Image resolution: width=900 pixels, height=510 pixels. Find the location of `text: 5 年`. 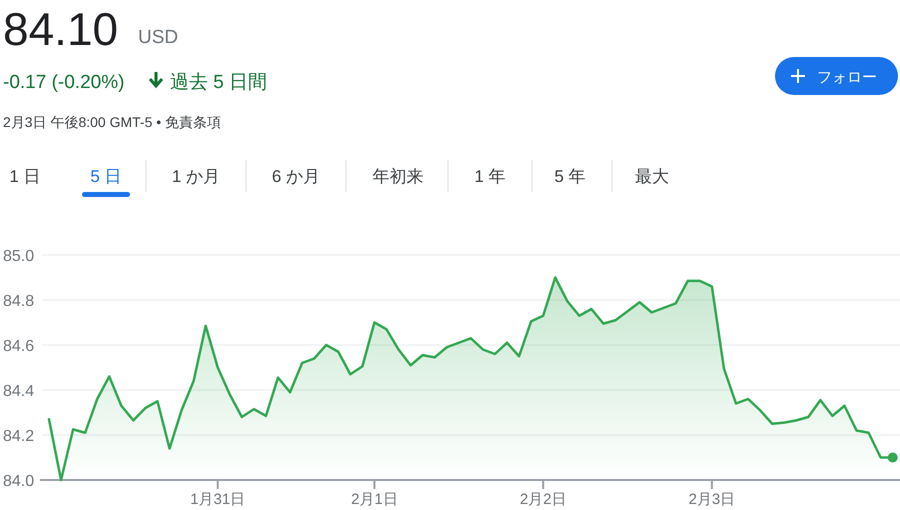

text: 5 年 is located at coordinates (570, 176).